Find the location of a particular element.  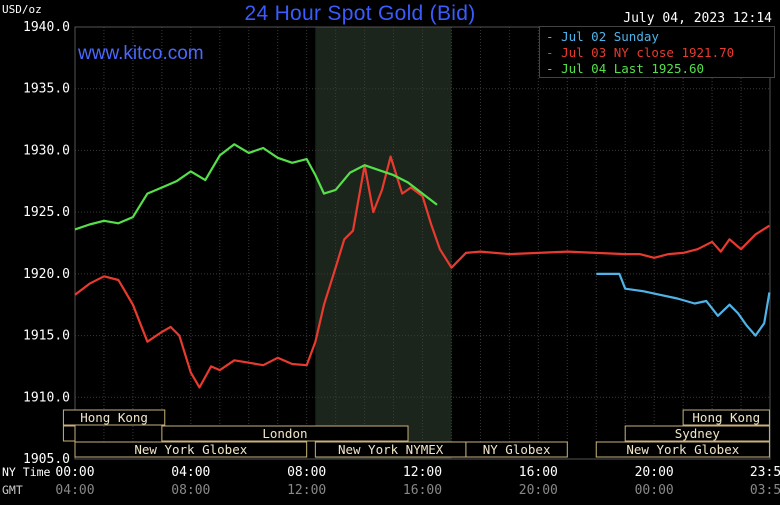

y-tick-label: 1940.0 is located at coordinates (46, 27).